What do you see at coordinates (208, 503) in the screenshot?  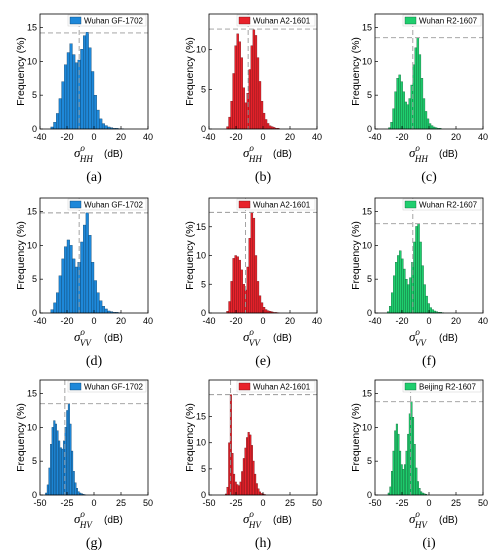 I see `x-tick-label: -50` at bounding box center [208, 503].